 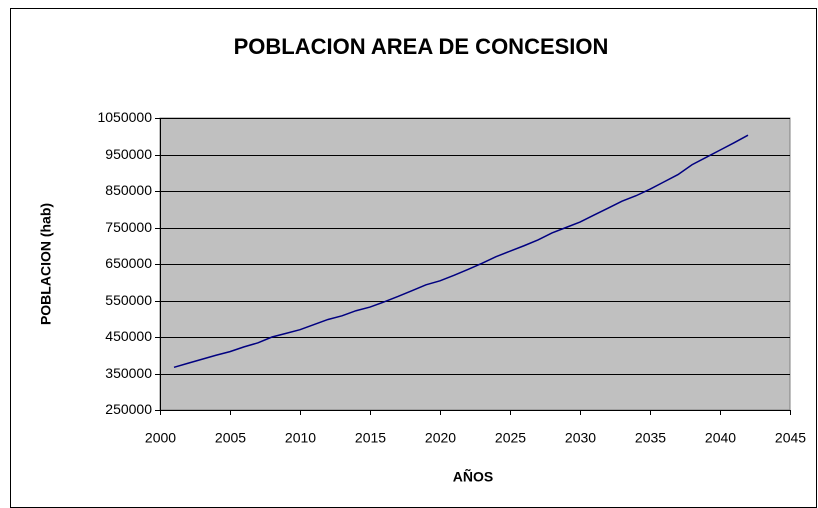 What do you see at coordinates (46, 264) in the screenshot?
I see `y-axis-label: POBLACION (hab)` at bounding box center [46, 264].